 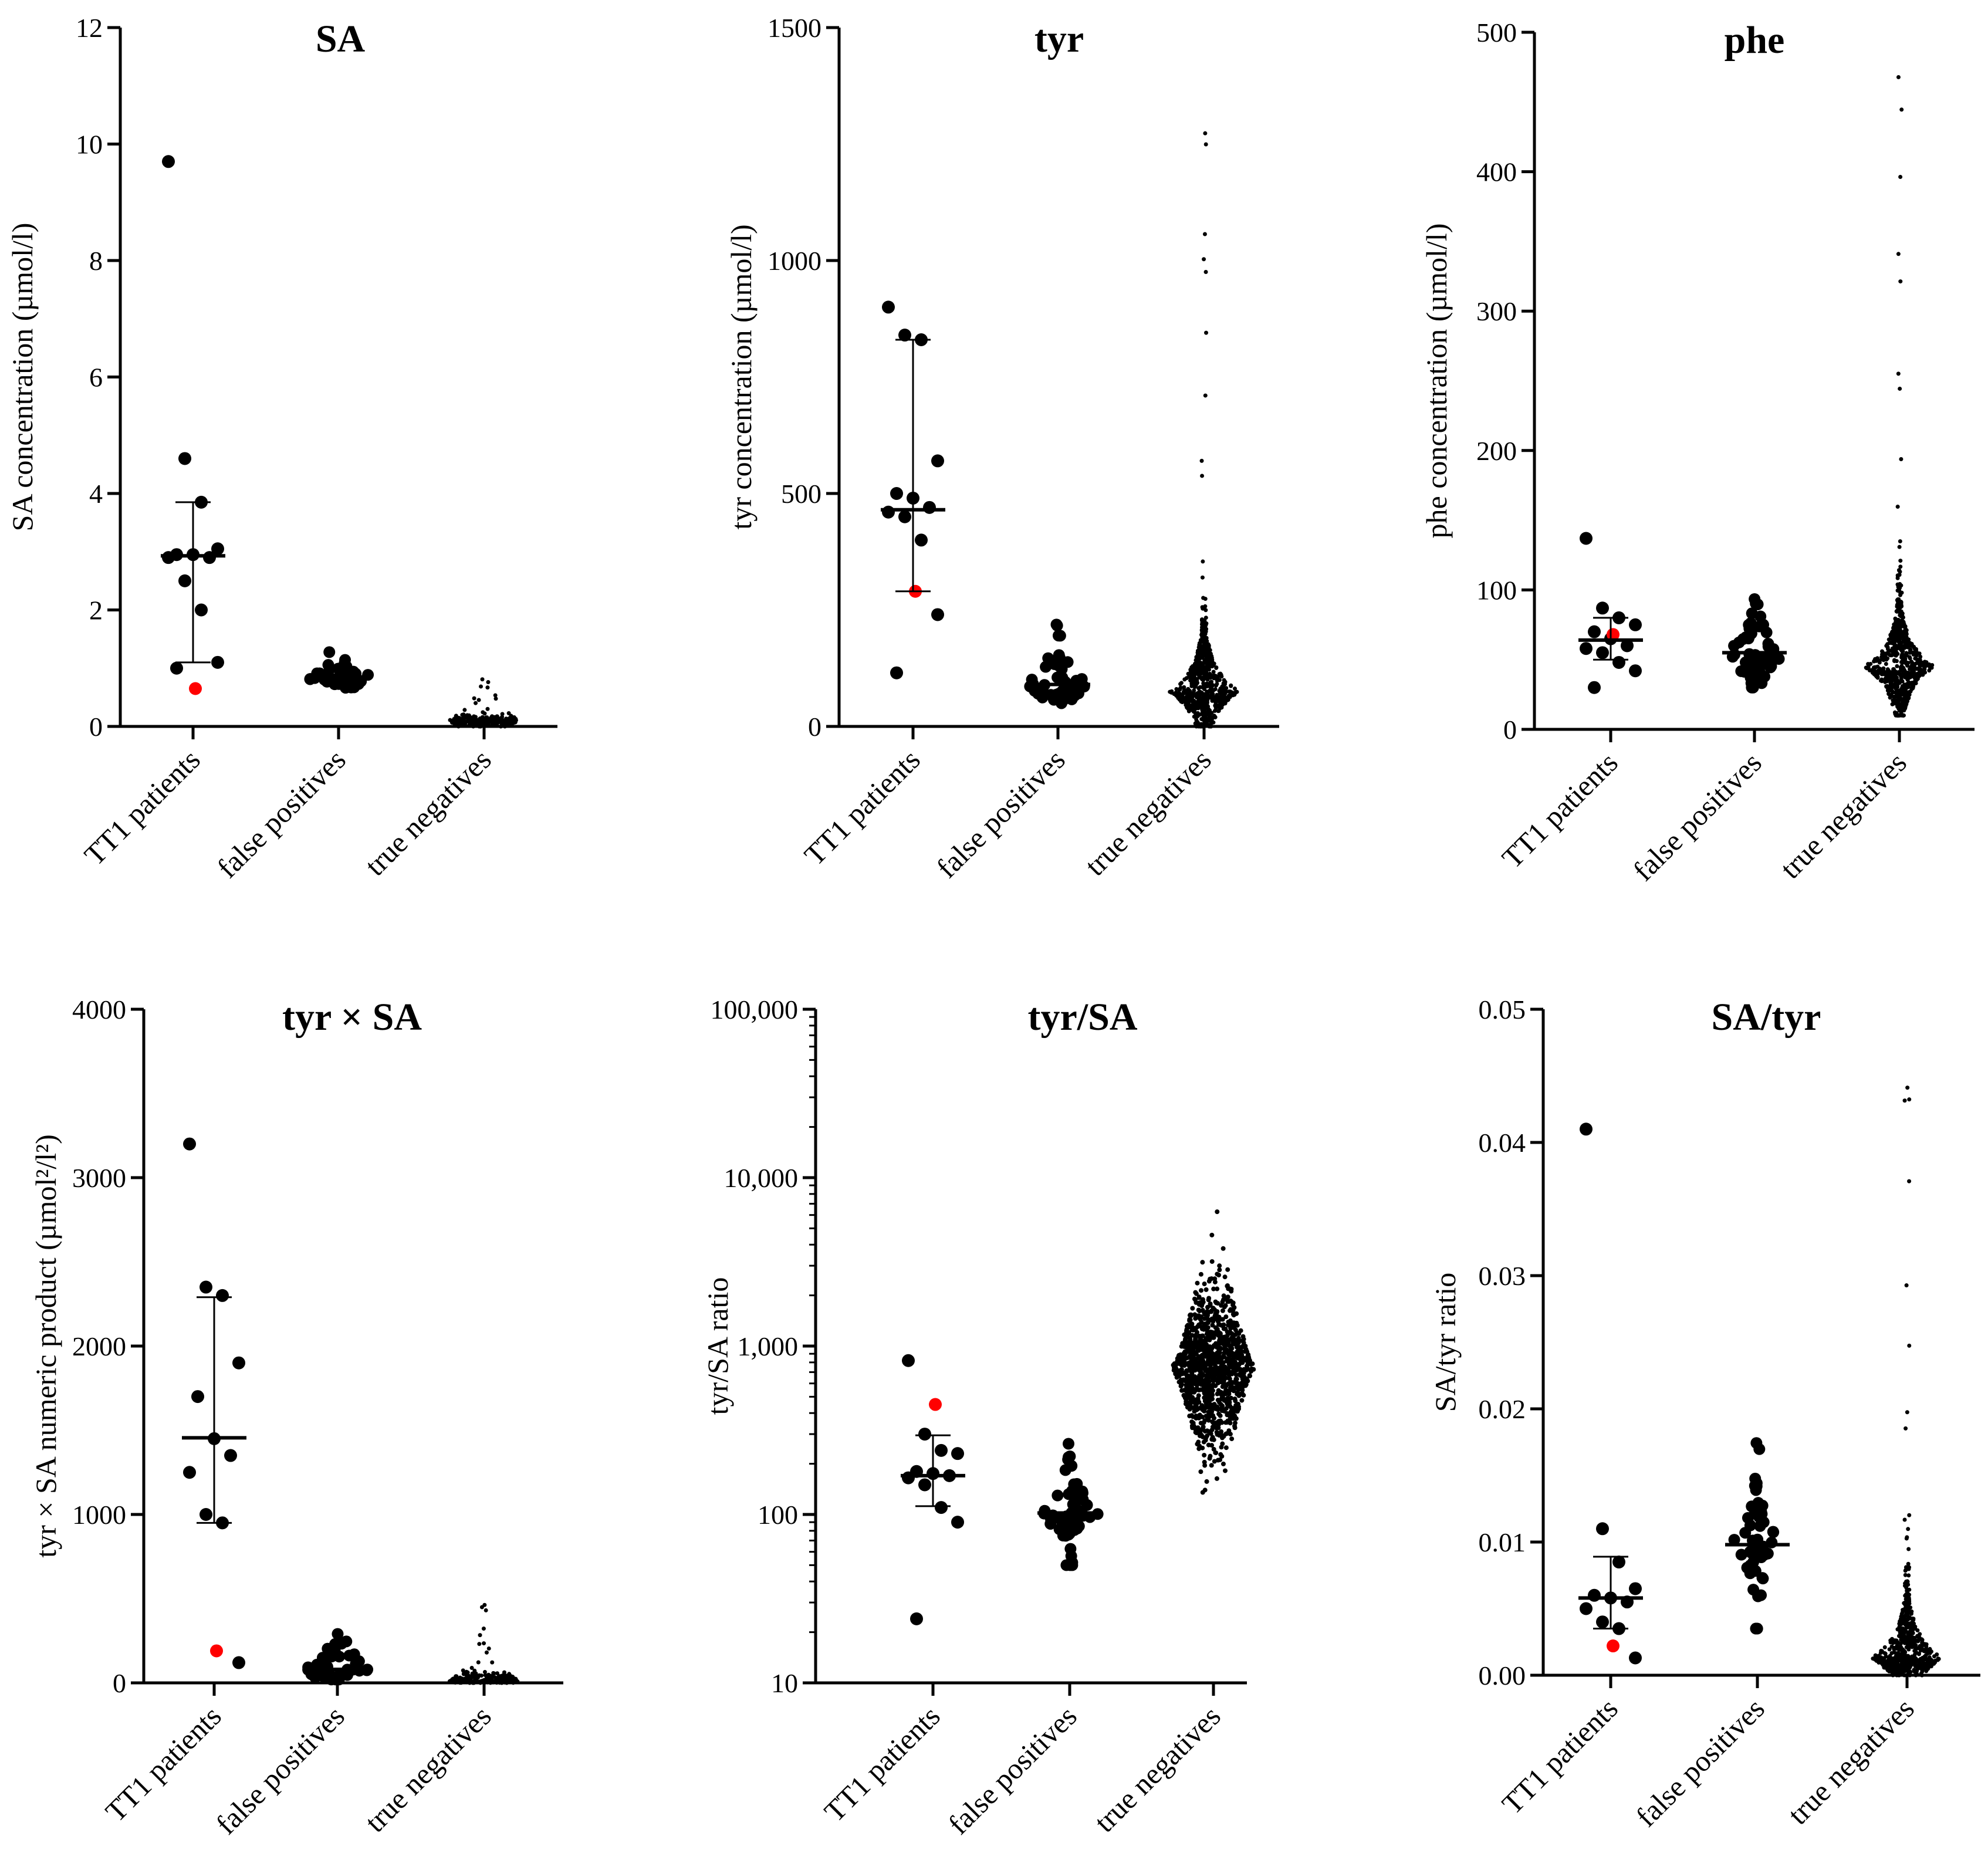 What do you see at coordinates (1148, 812) in the screenshot?
I see `x-tick-label: true negatives` at bounding box center [1148, 812].